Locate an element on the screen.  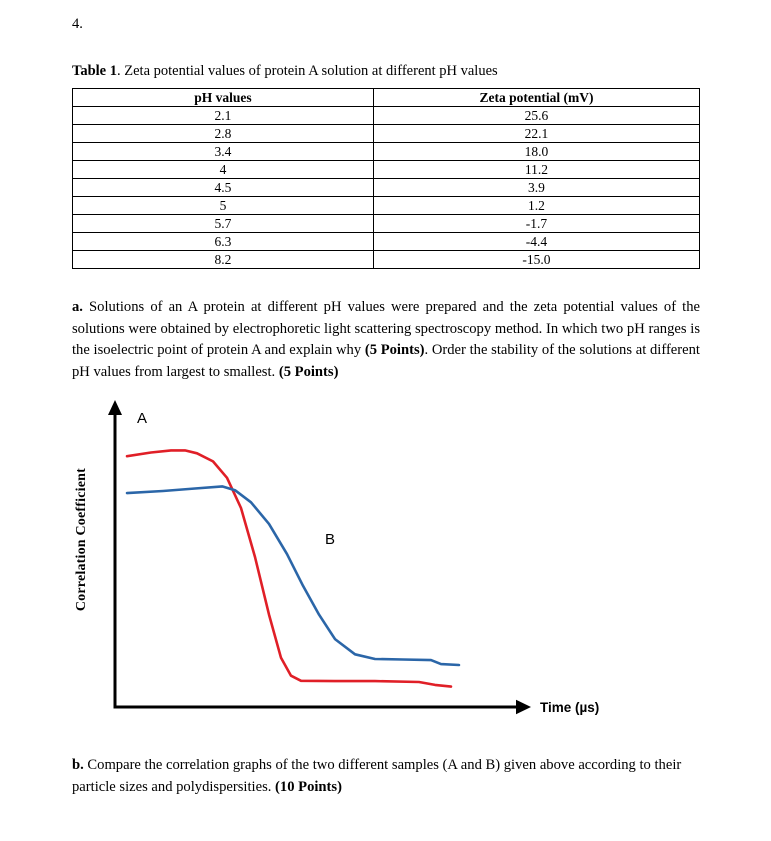
table-row: 3.4 18.0 is located at coordinates (386, 151).